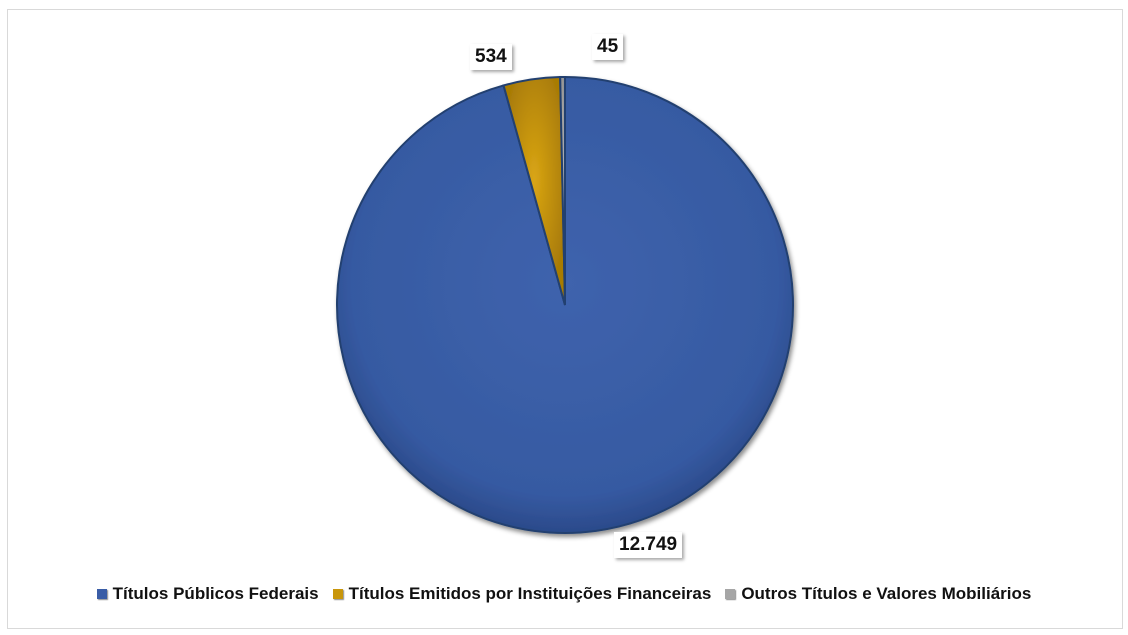  What do you see at coordinates (886, 593) in the screenshot?
I see `legend-label-2: Outros Títulos e Valores Mobiliários` at bounding box center [886, 593].